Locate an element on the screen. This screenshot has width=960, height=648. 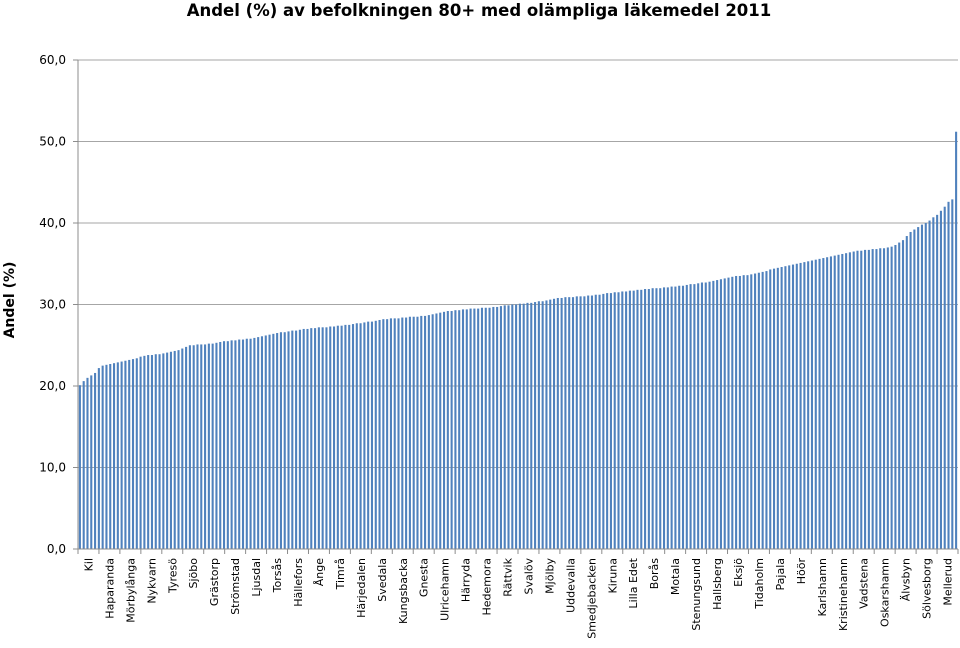
x-tick-label: Pajala is located at coordinates (780, 574).